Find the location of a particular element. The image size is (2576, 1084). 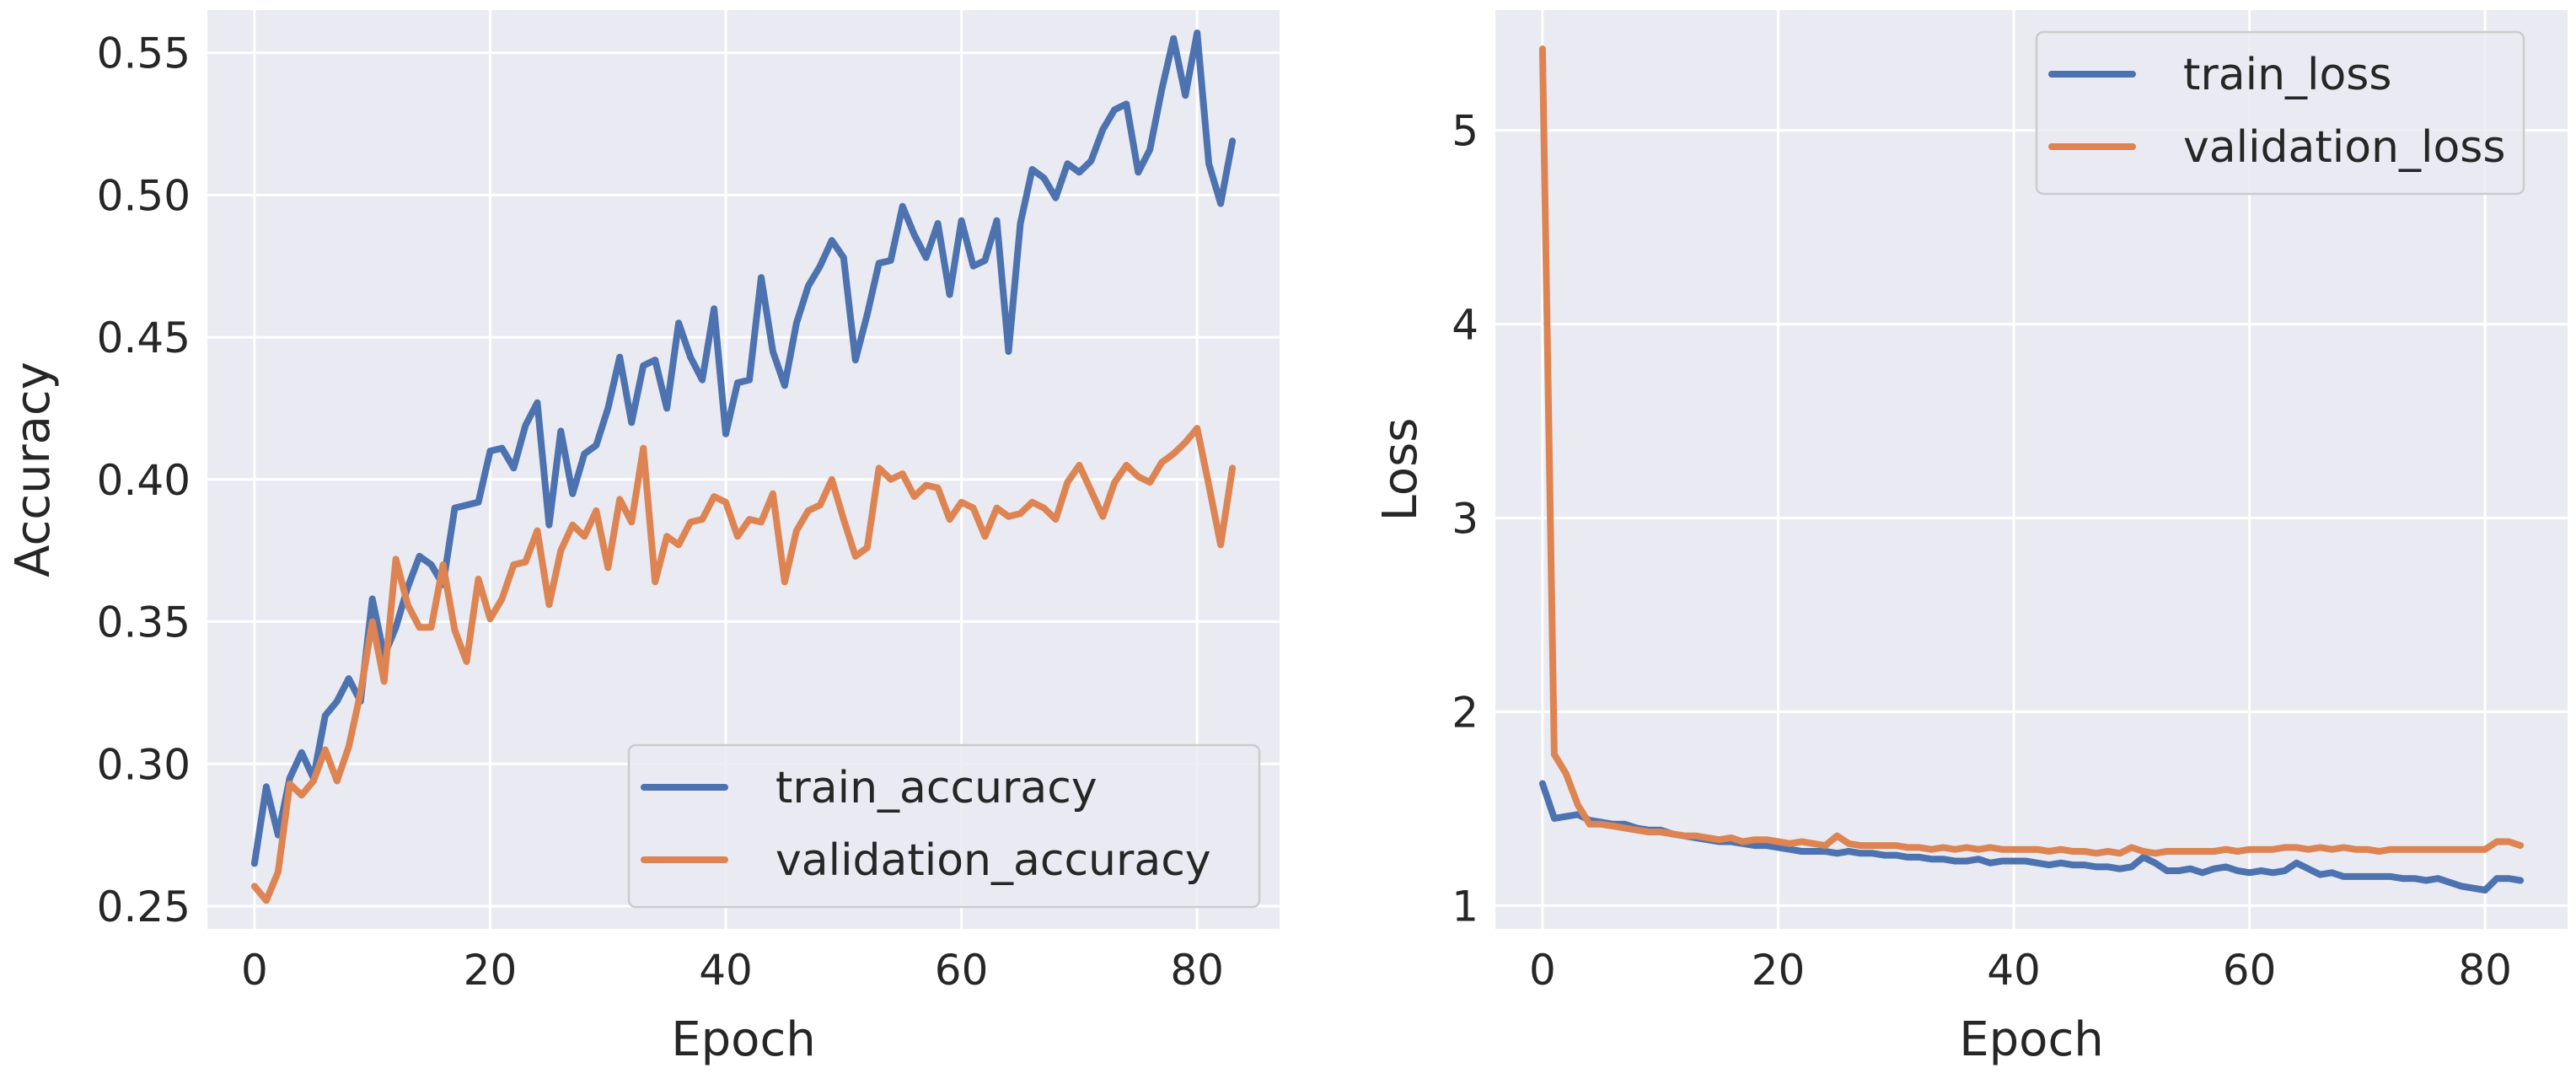

loss-x-tick-label: 60 is located at coordinates (2250, 970).